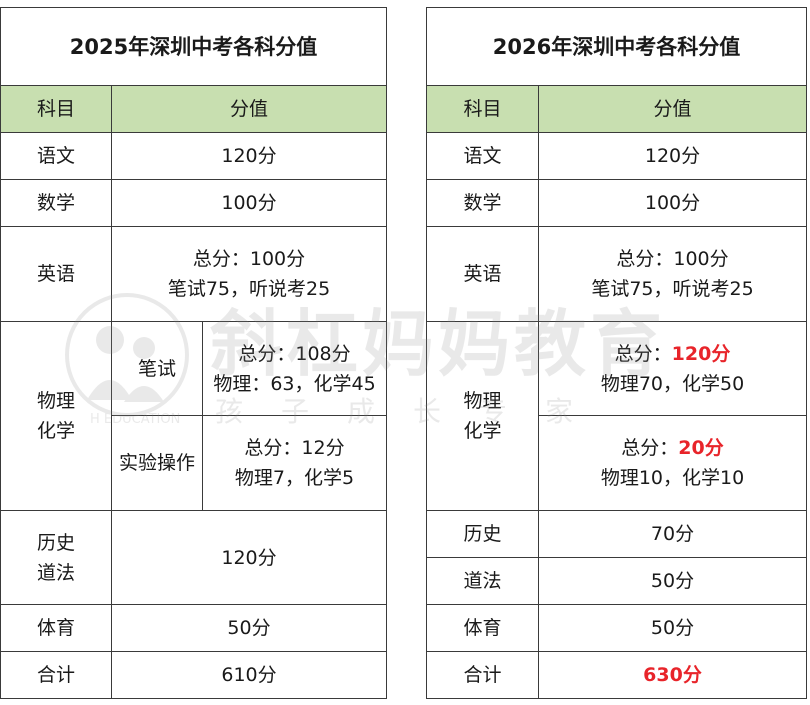 This screenshot has width=810, height=705. Describe the element at coordinates (294, 478) in the screenshot. I see `lab-breakdown: 物理7，化学5` at that location.